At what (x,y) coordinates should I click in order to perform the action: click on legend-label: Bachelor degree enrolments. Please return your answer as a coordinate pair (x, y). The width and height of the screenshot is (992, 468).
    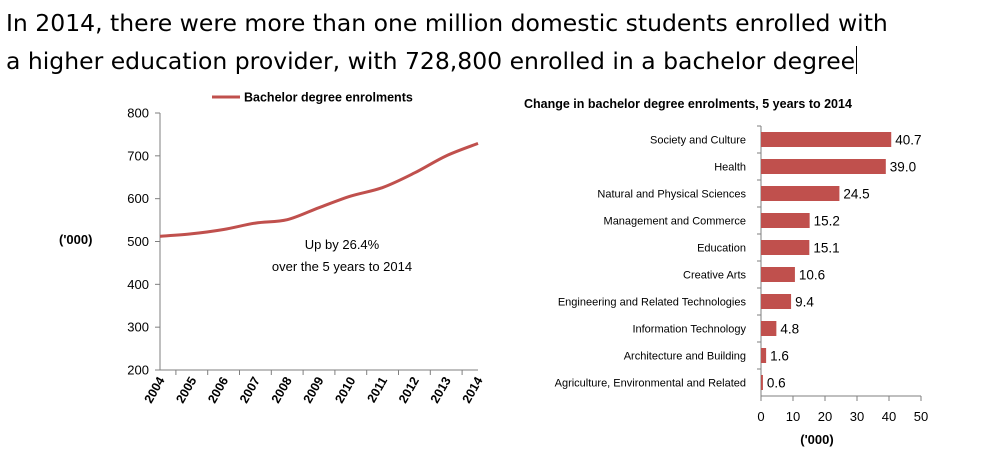
    Looking at the image, I should click on (328, 98).